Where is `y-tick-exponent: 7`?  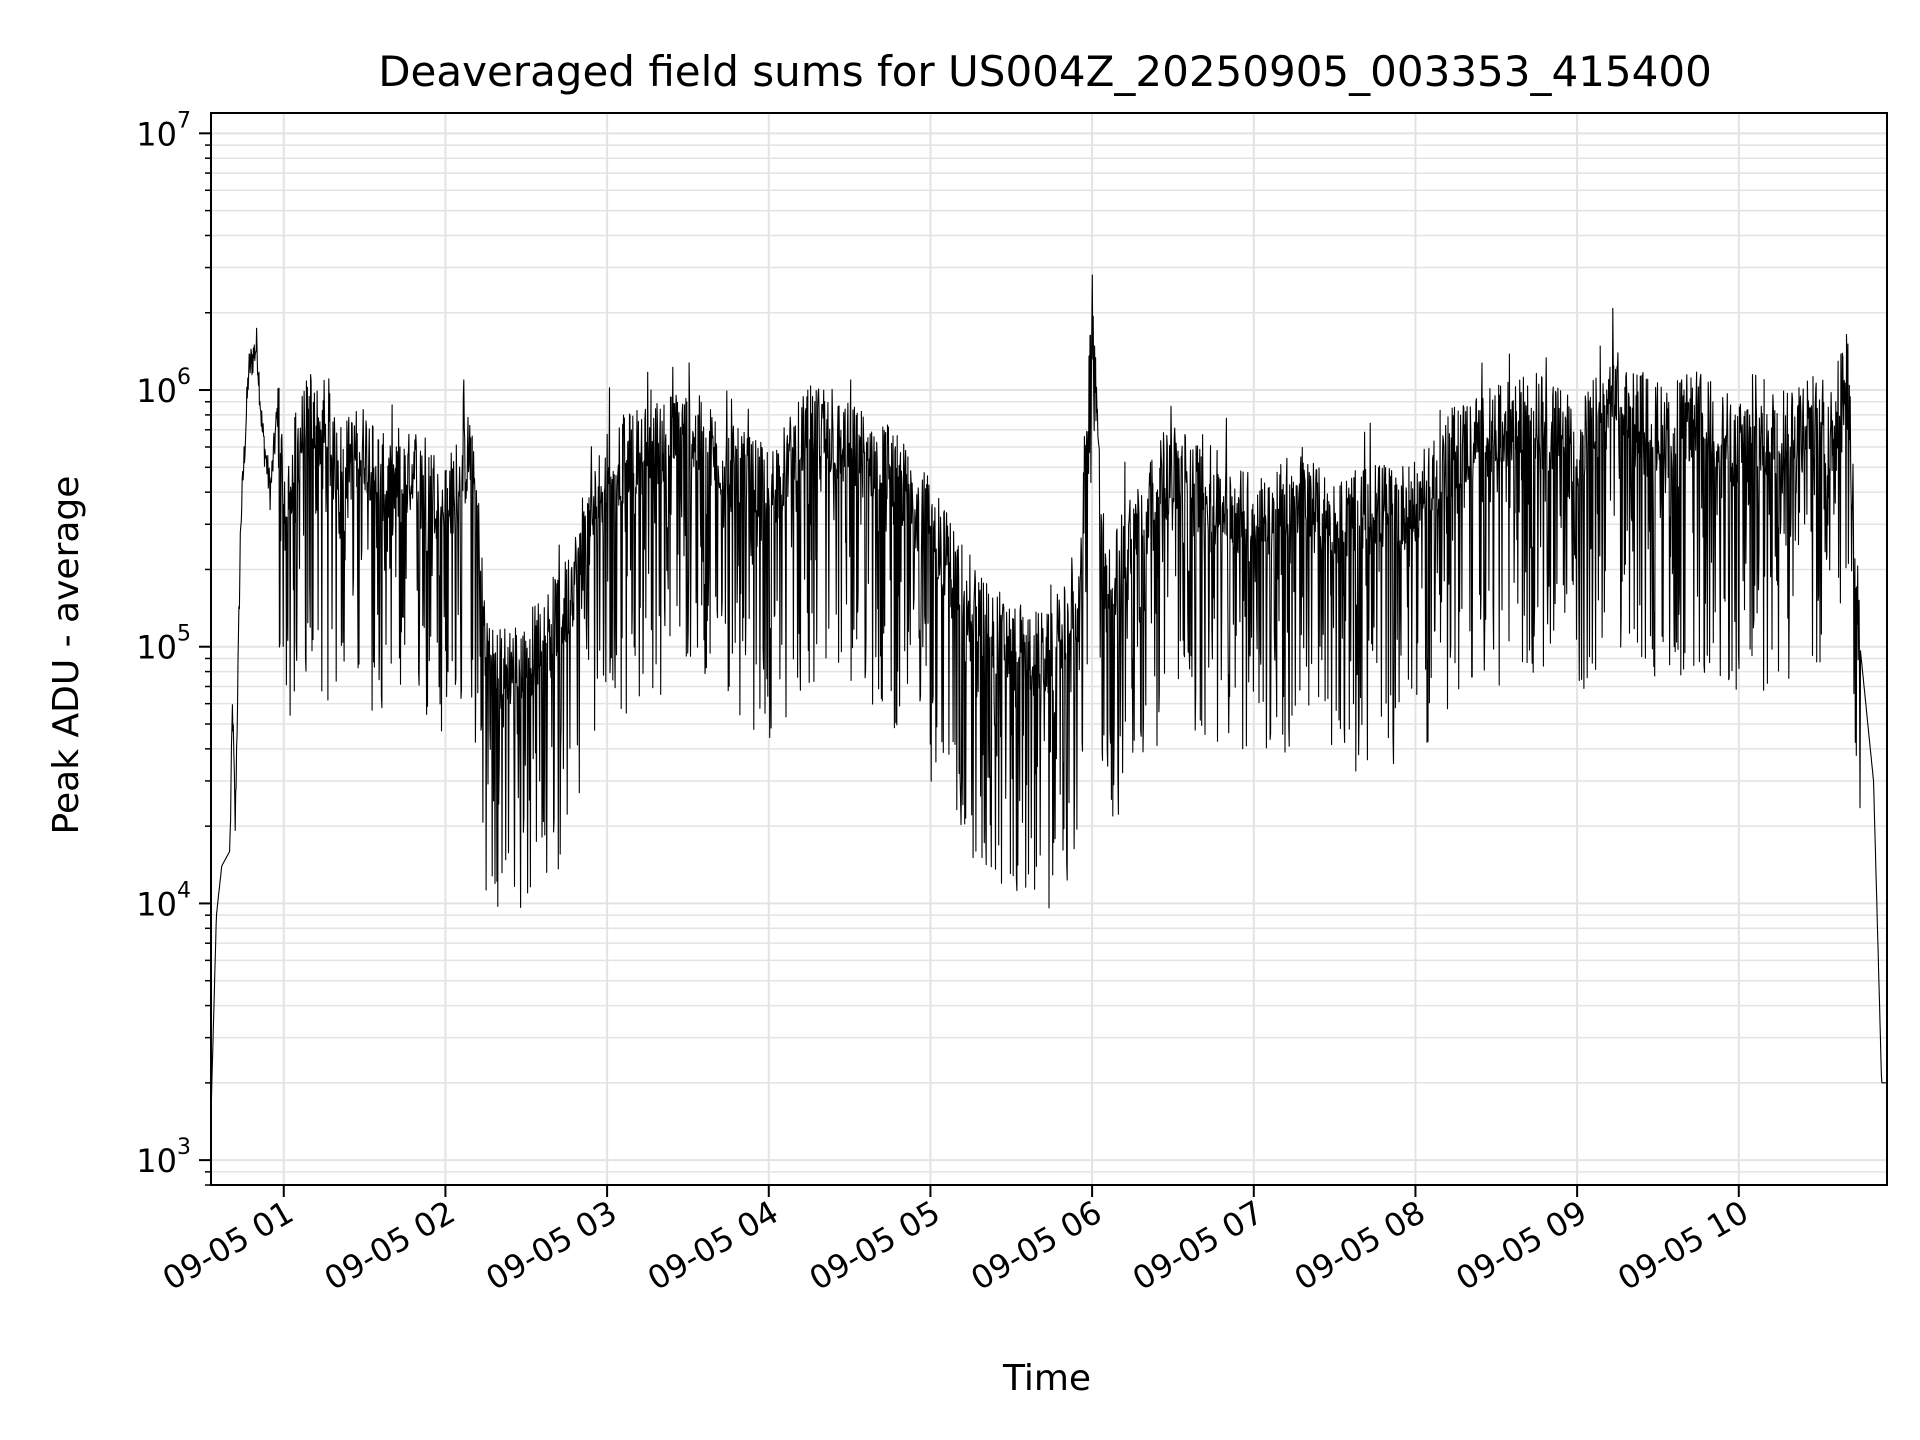 y-tick-exponent: 7 is located at coordinates (184, 120).